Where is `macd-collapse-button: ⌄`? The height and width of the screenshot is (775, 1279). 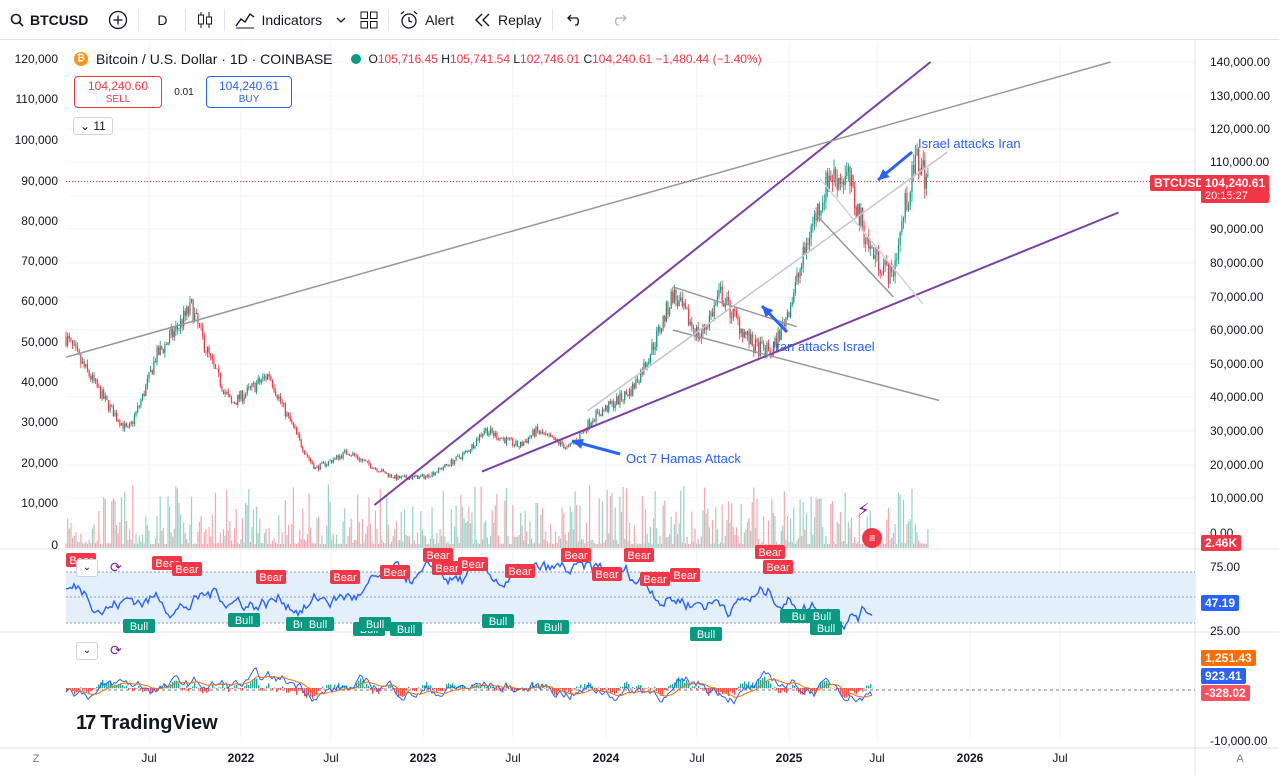
macd-collapse-button: ⌄ is located at coordinates (87, 651).